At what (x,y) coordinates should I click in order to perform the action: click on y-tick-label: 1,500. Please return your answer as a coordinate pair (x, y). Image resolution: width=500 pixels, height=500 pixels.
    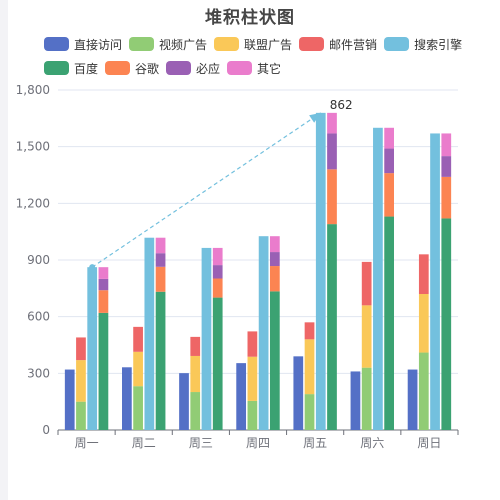
    Looking at the image, I should click on (33, 147).